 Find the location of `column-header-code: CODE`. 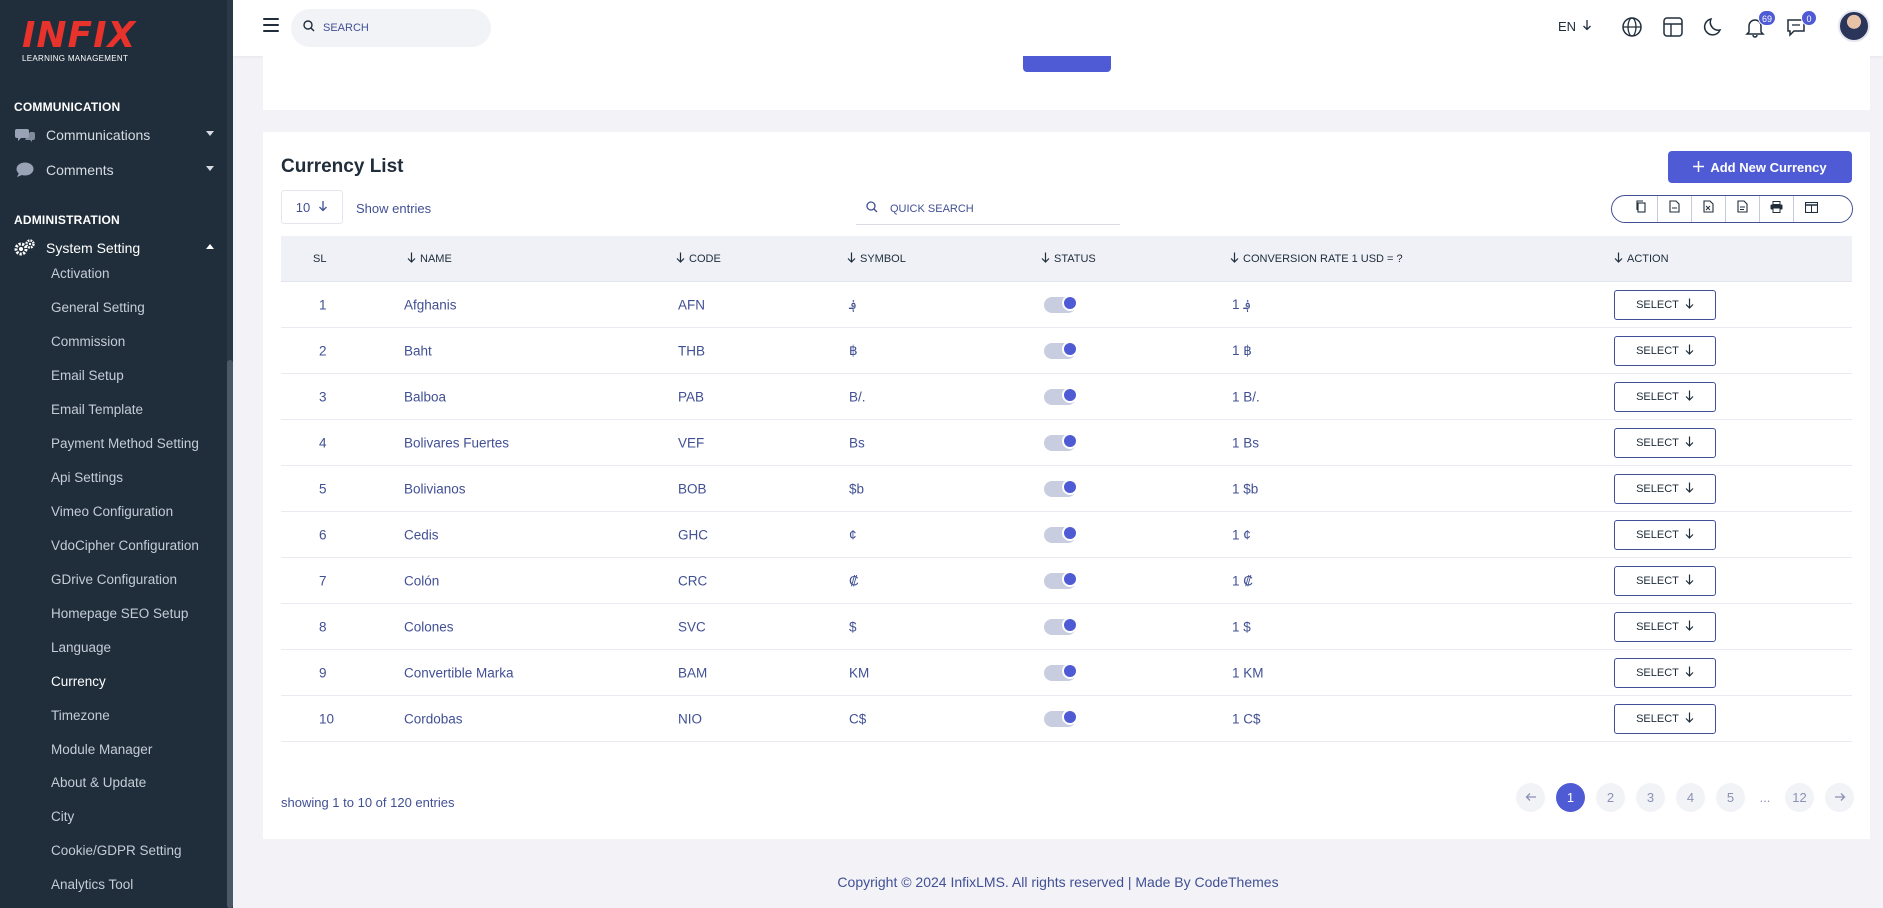

column-header-code: CODE is located at coordinates (698, 259).